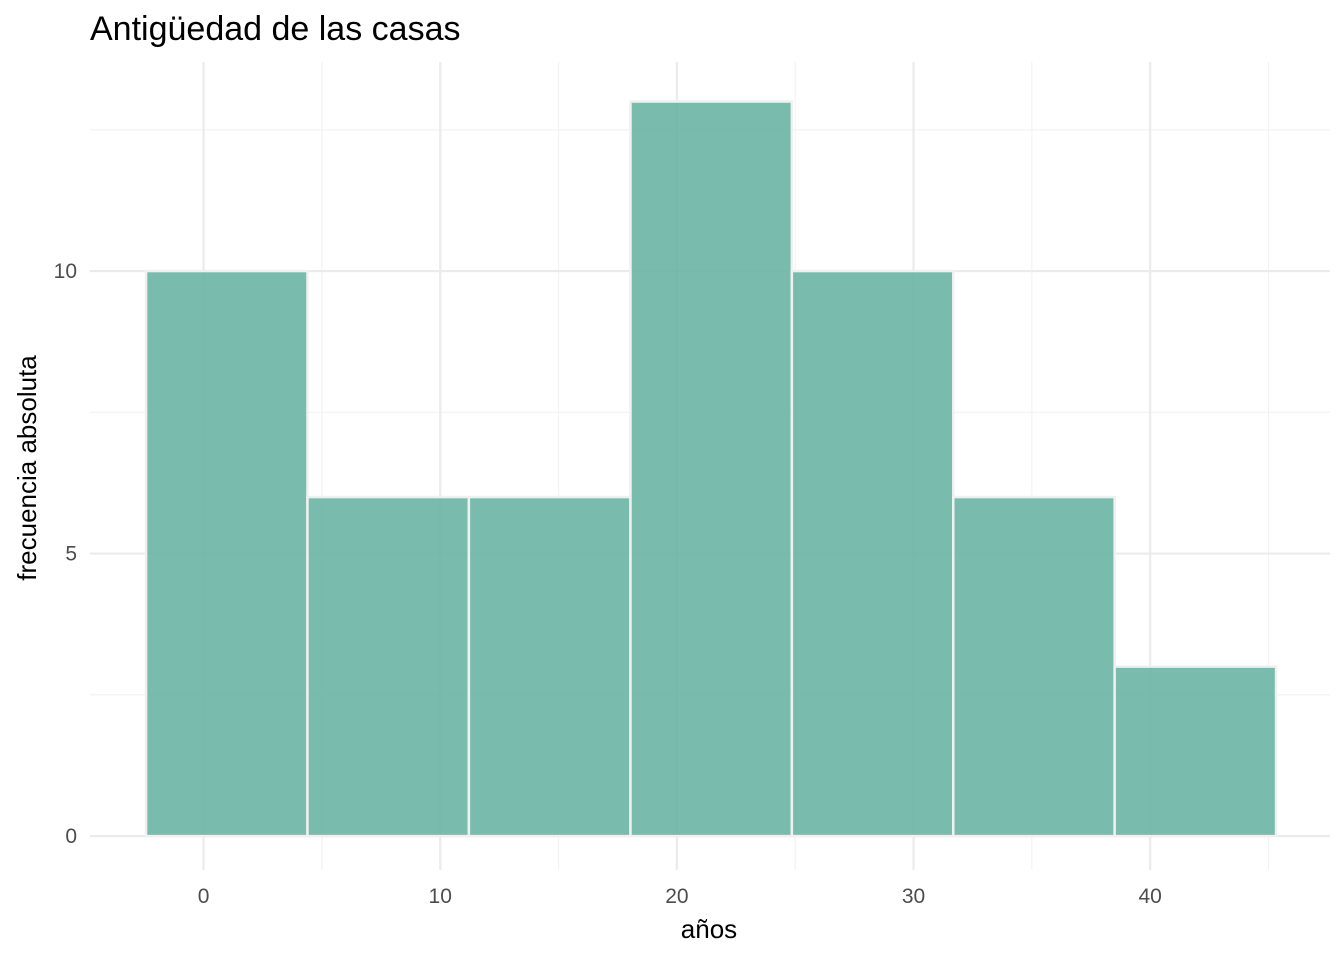 The width and height of the screenshot is (1344, 960). What do you see at coordinates (71, 554) in the screenshot?
I see `y-tick-label: 5` at bounding box center [71, 554].